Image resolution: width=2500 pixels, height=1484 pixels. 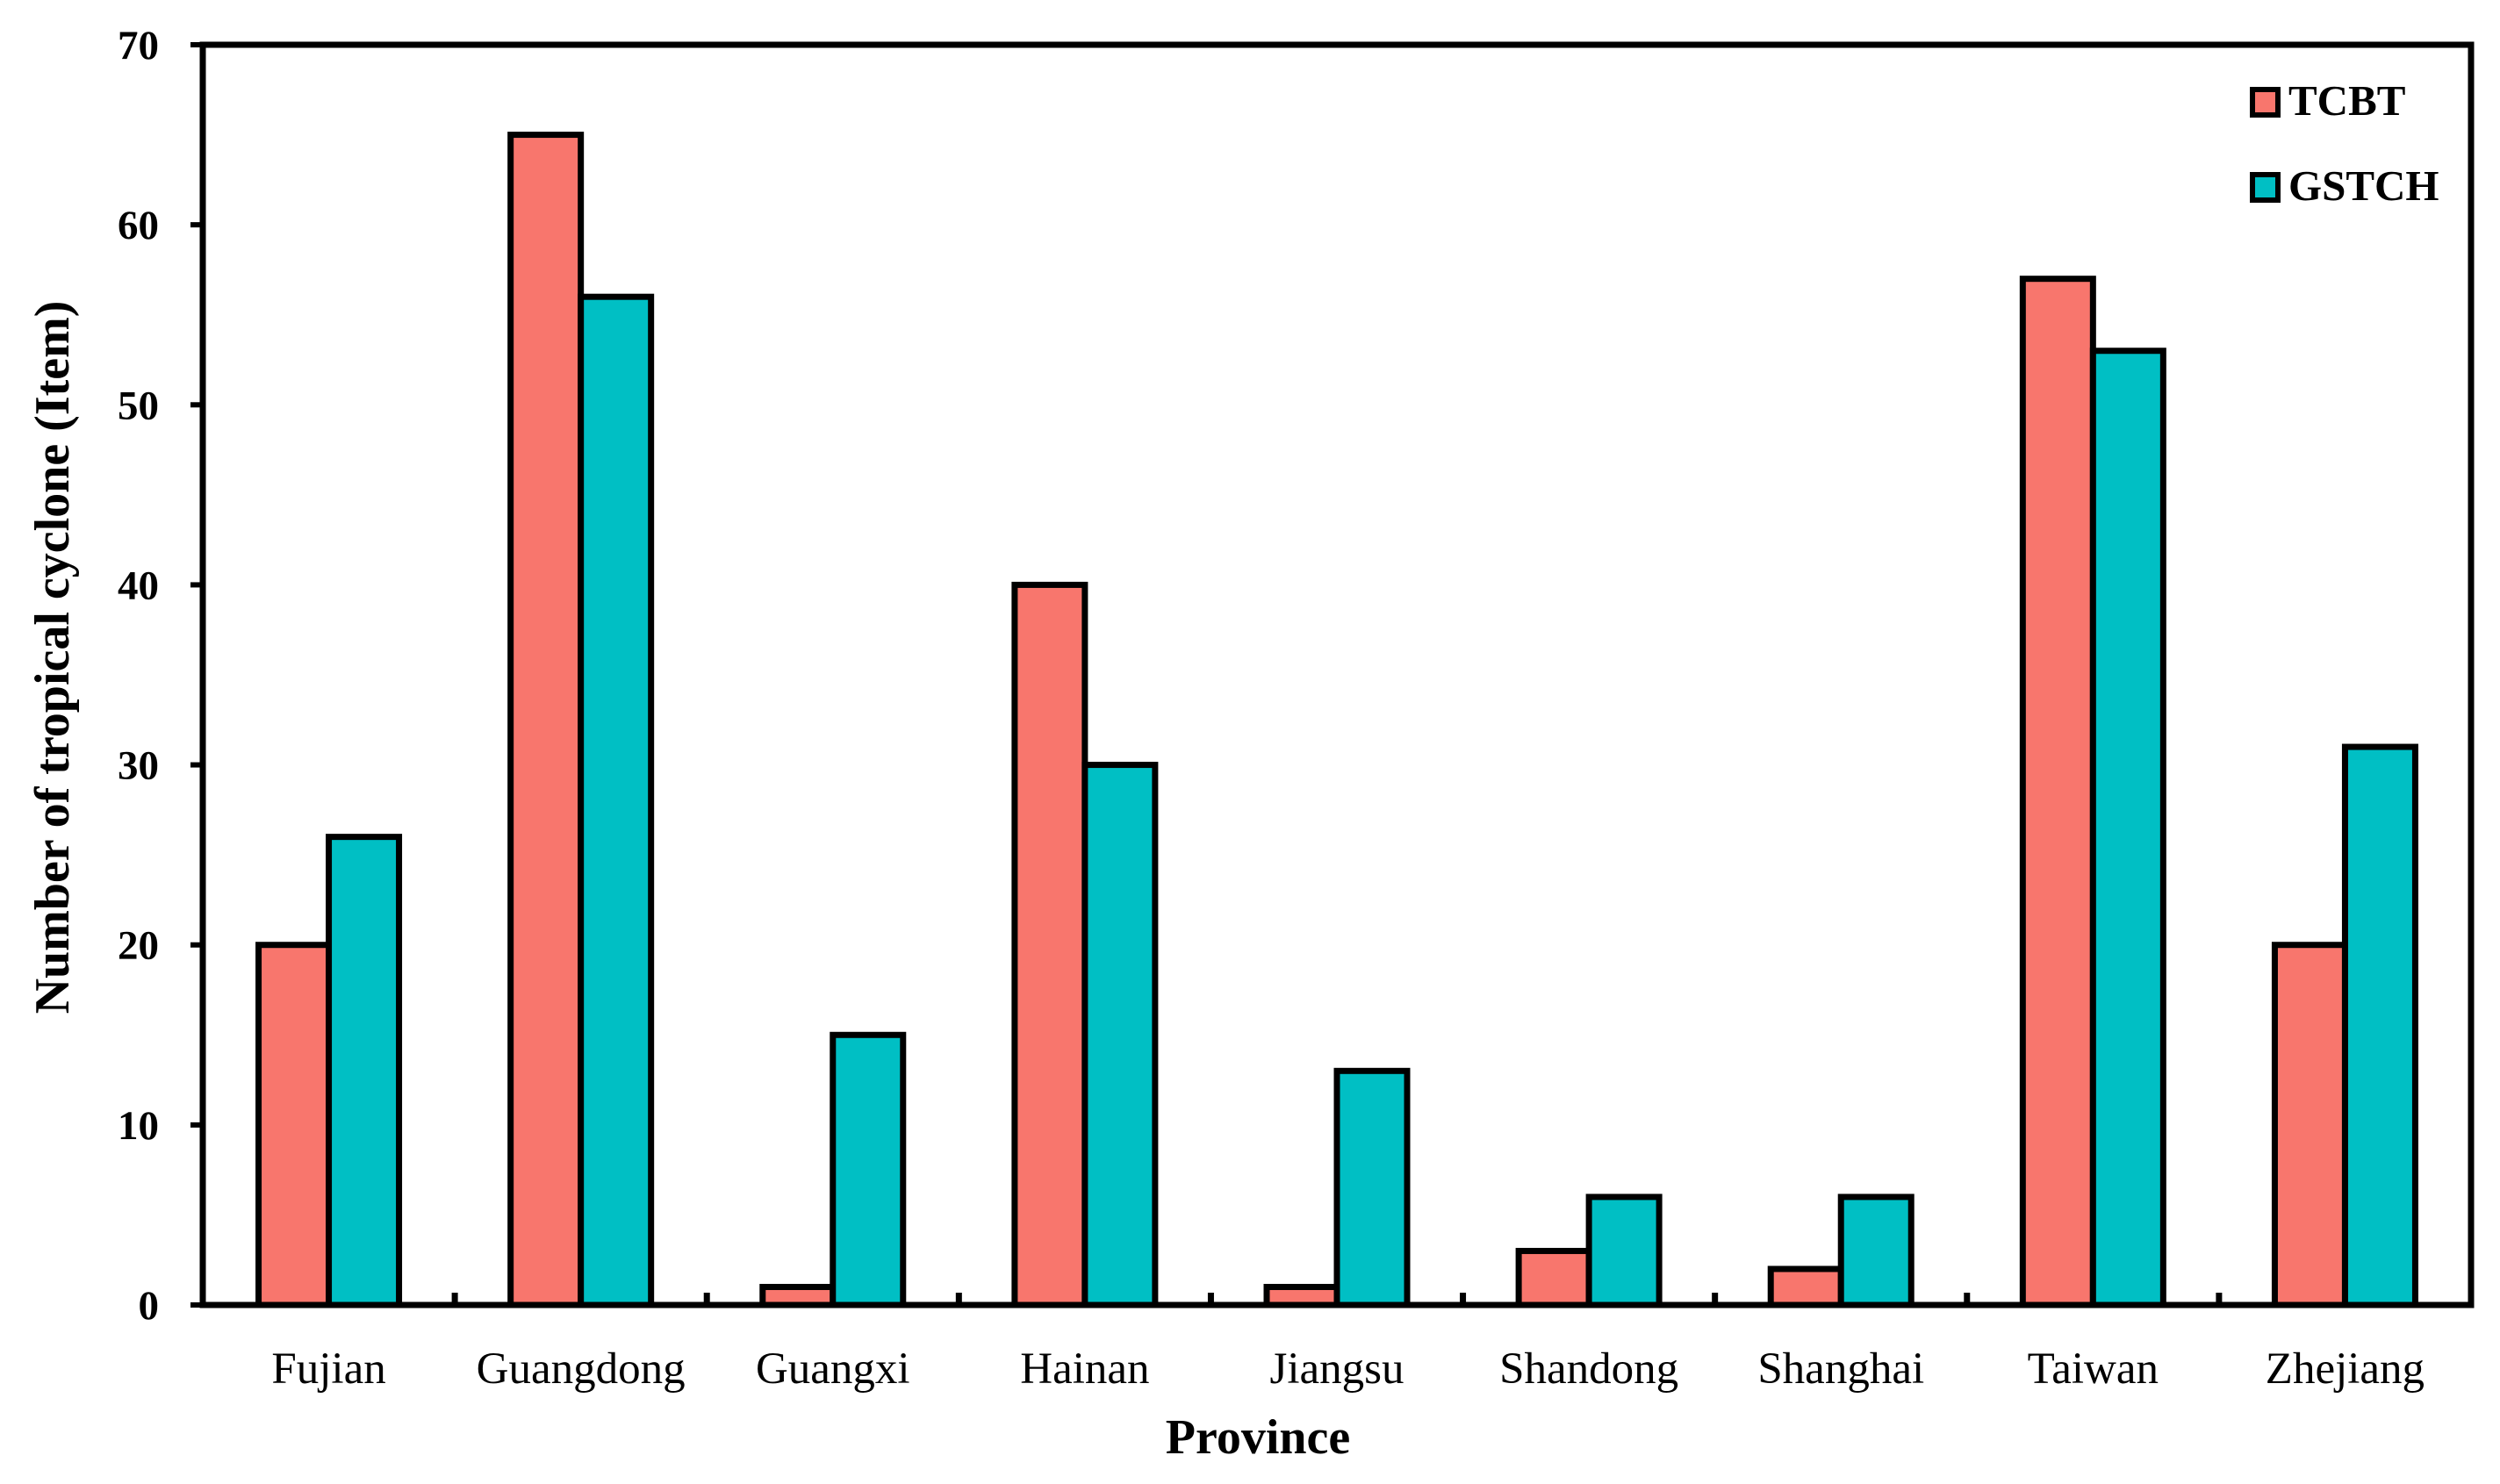 What do you see at coordinates (1624, 1251) in the screenshot?
I see `bar-shandong-gstch` at bounding box center [1624, 1251].